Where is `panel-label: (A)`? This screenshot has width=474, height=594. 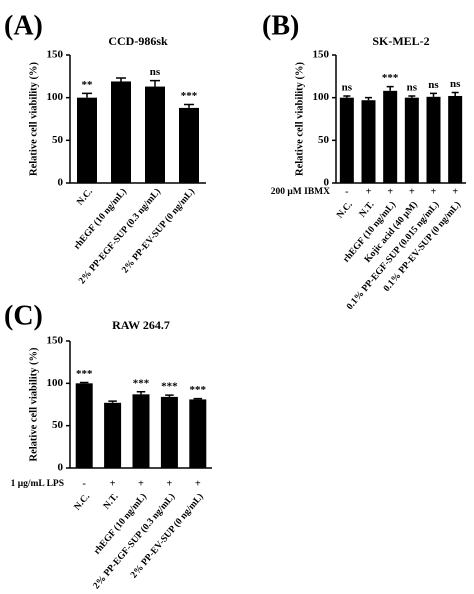
panel-label: (A) is located at coordinates (23, 25).